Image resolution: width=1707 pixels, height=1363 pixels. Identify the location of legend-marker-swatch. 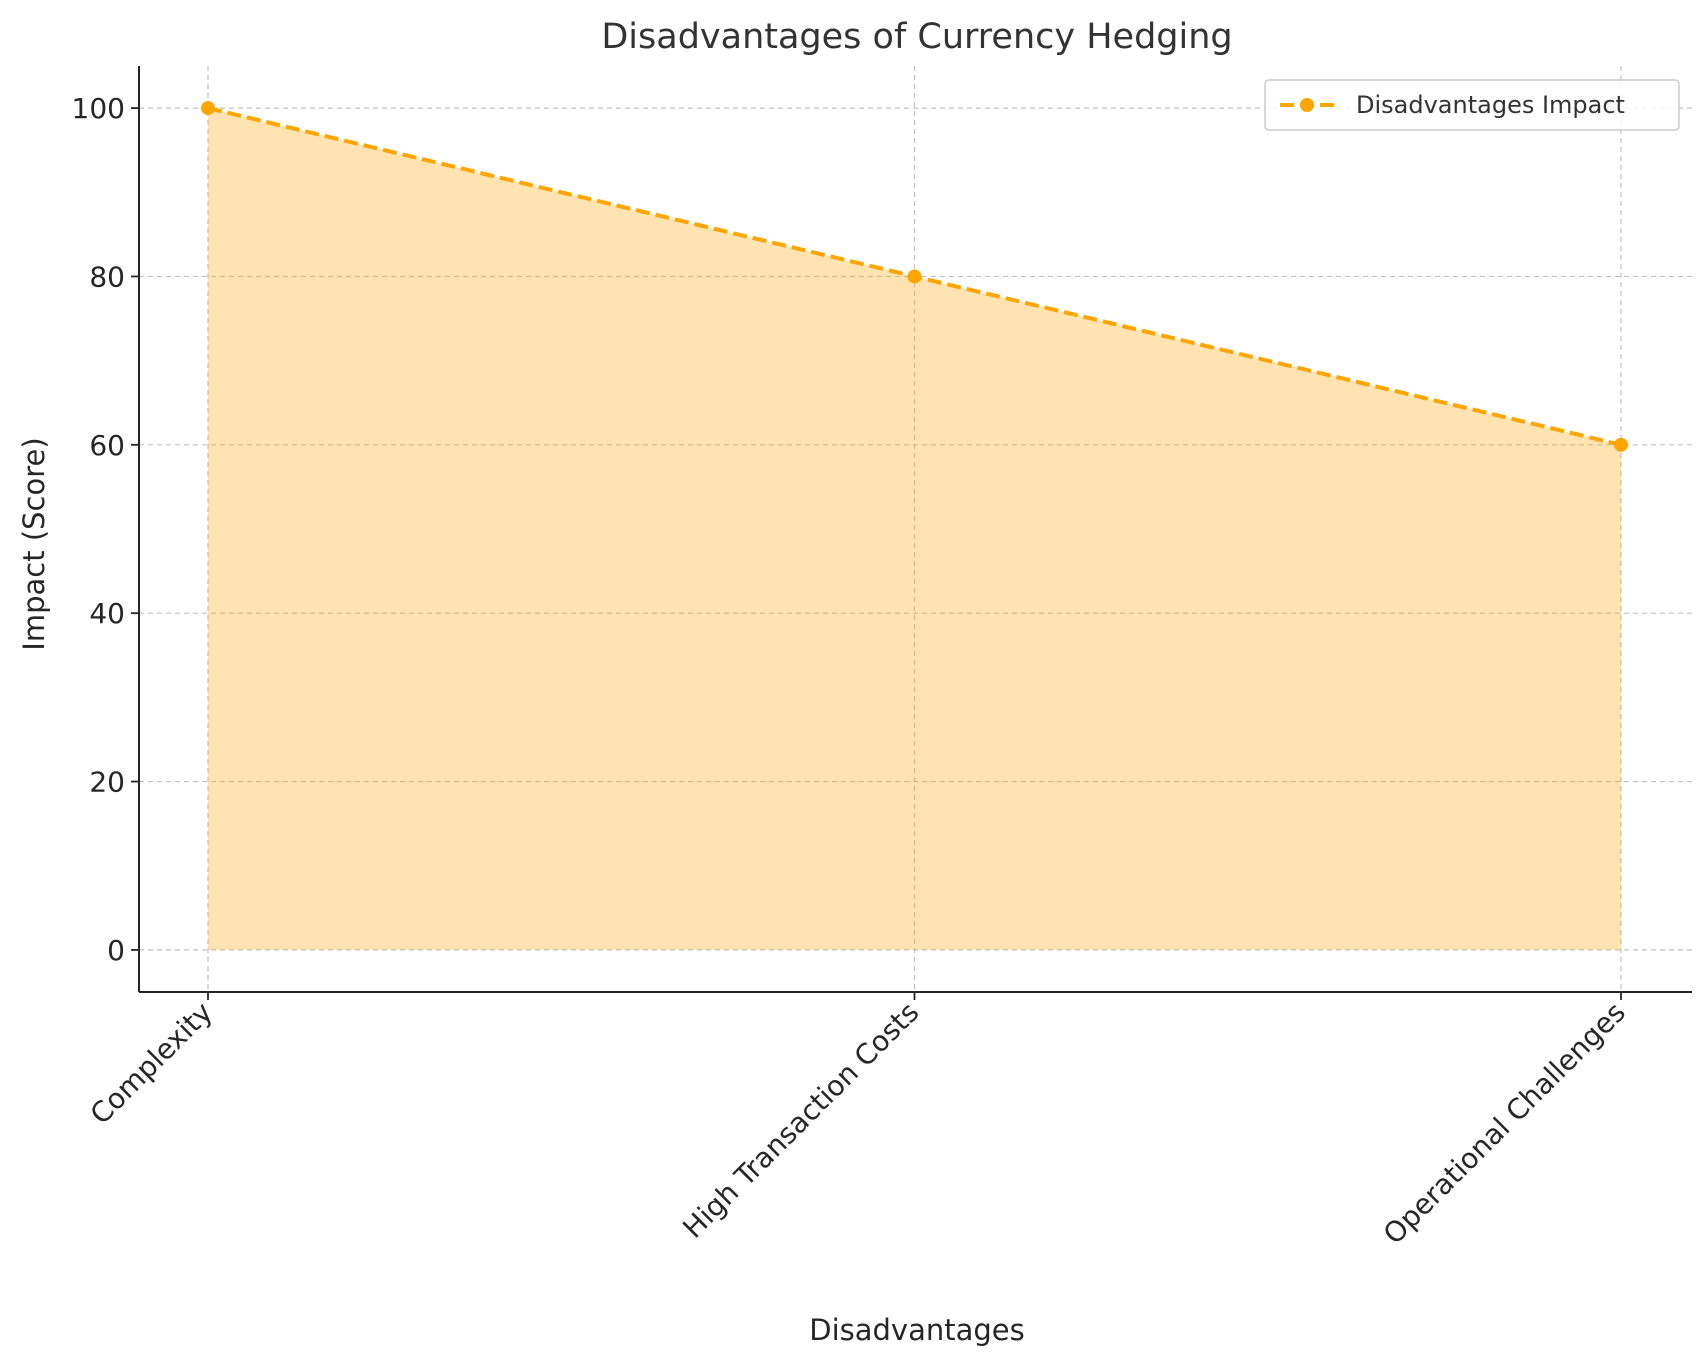
(1307, 105).